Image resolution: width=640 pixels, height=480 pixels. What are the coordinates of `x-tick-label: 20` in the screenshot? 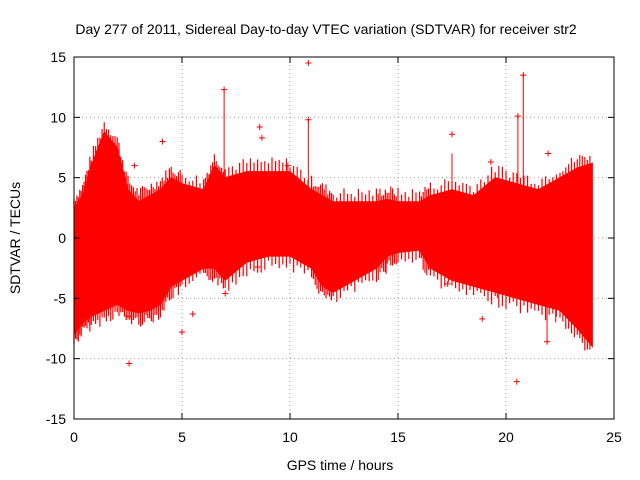 It's located at (506, 437).